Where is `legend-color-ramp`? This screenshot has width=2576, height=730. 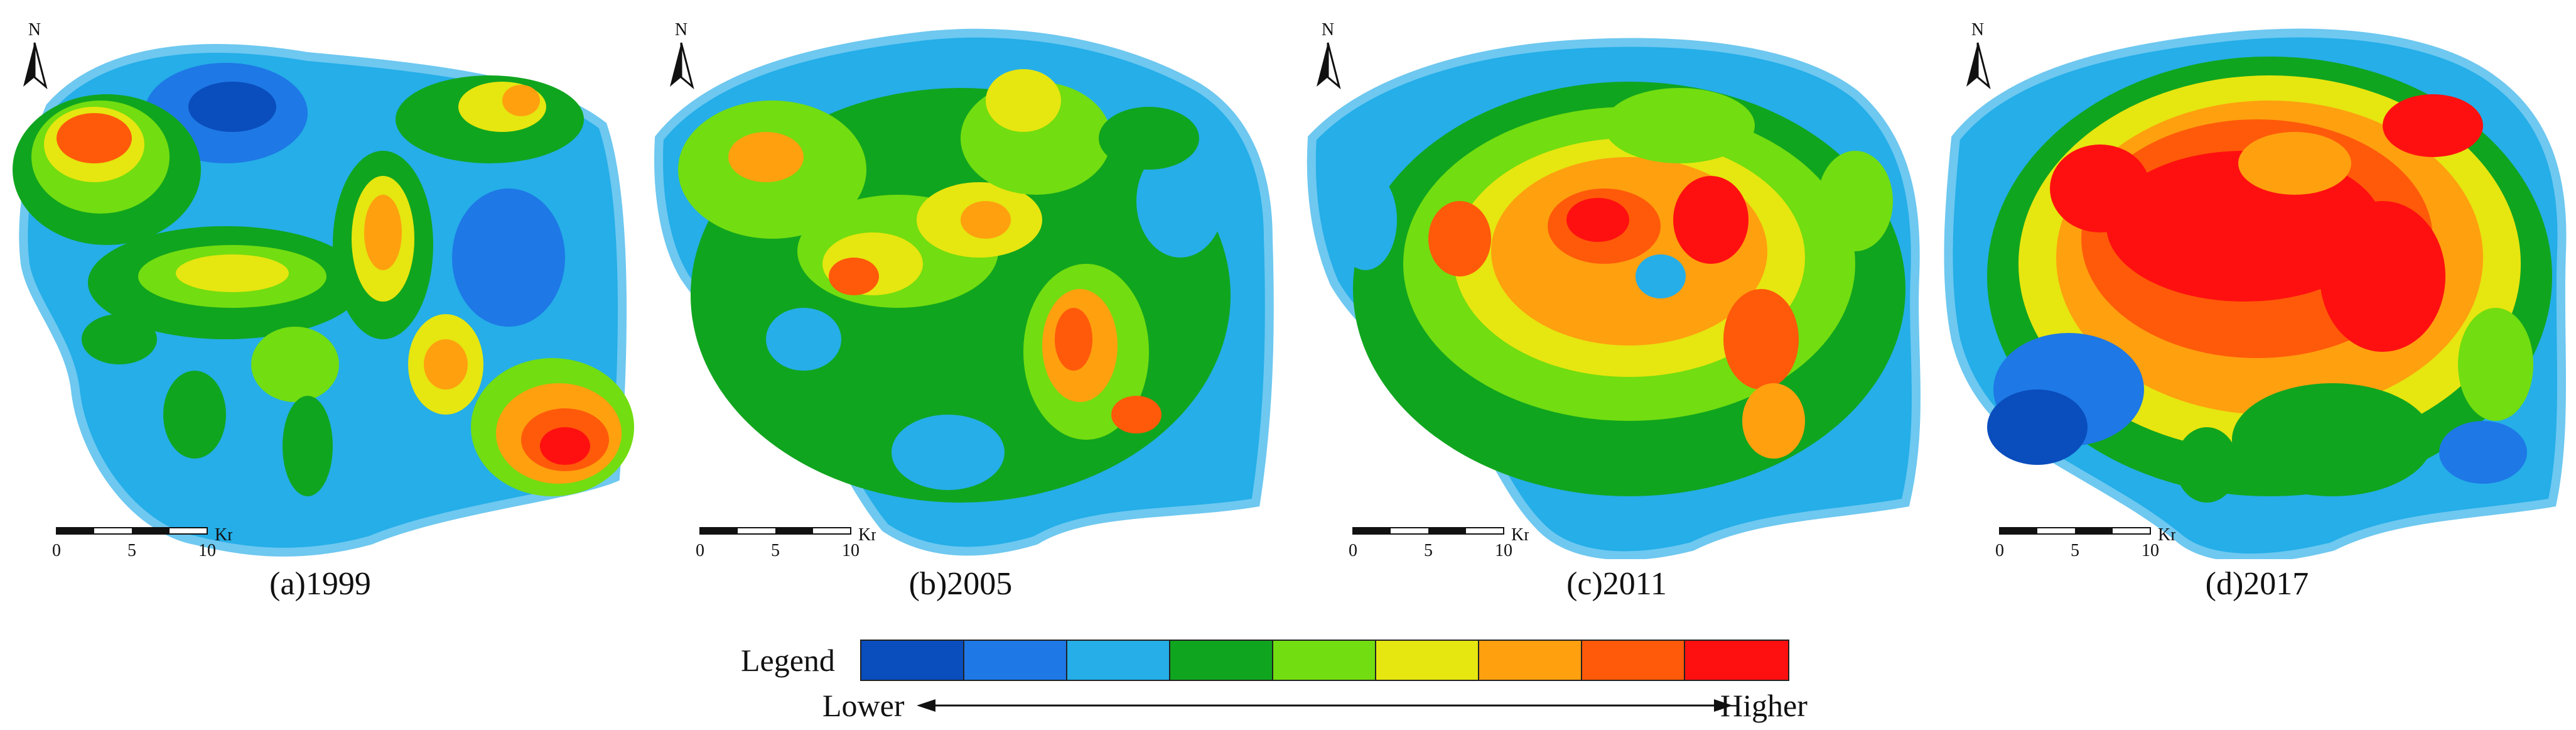
legend-color-ramp is located at coordinates (1324, 660).